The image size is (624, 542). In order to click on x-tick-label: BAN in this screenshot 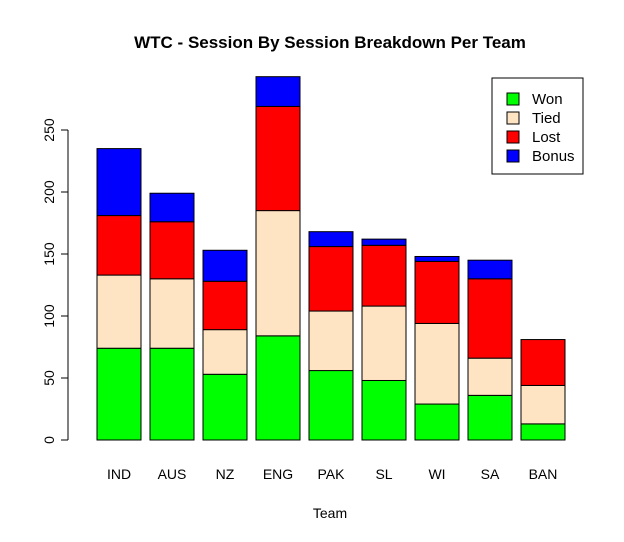, I will do `click(543, 474)`.